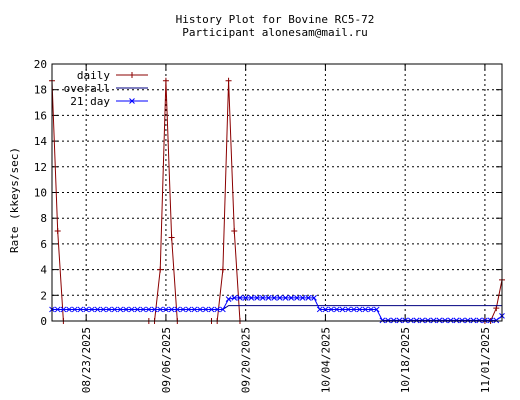 The image size is (520, 400). I want to click on y-tick-label: 10, so click(40, 193).